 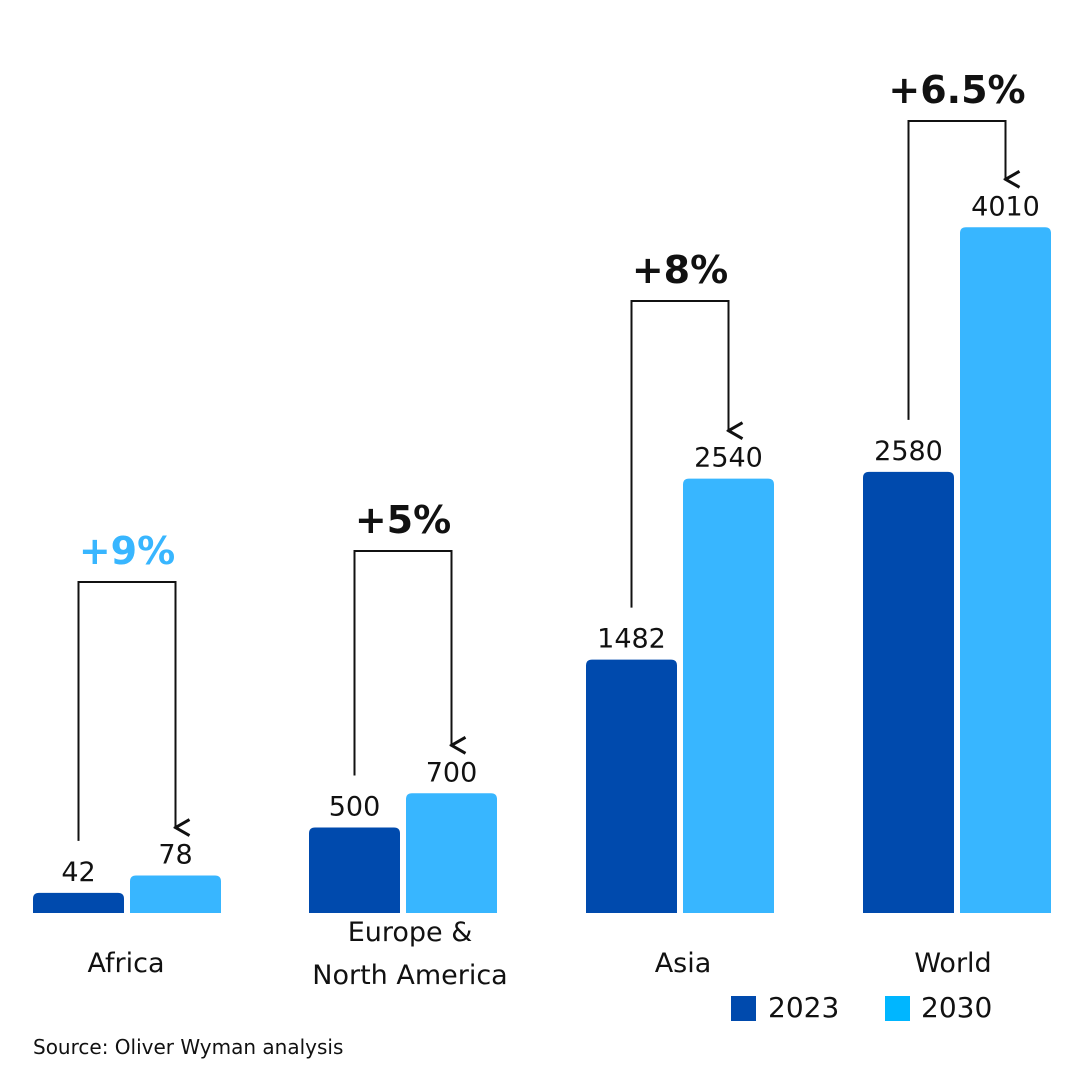 I want to click on growth-label-2: +8%, so click(x=680, y=270).